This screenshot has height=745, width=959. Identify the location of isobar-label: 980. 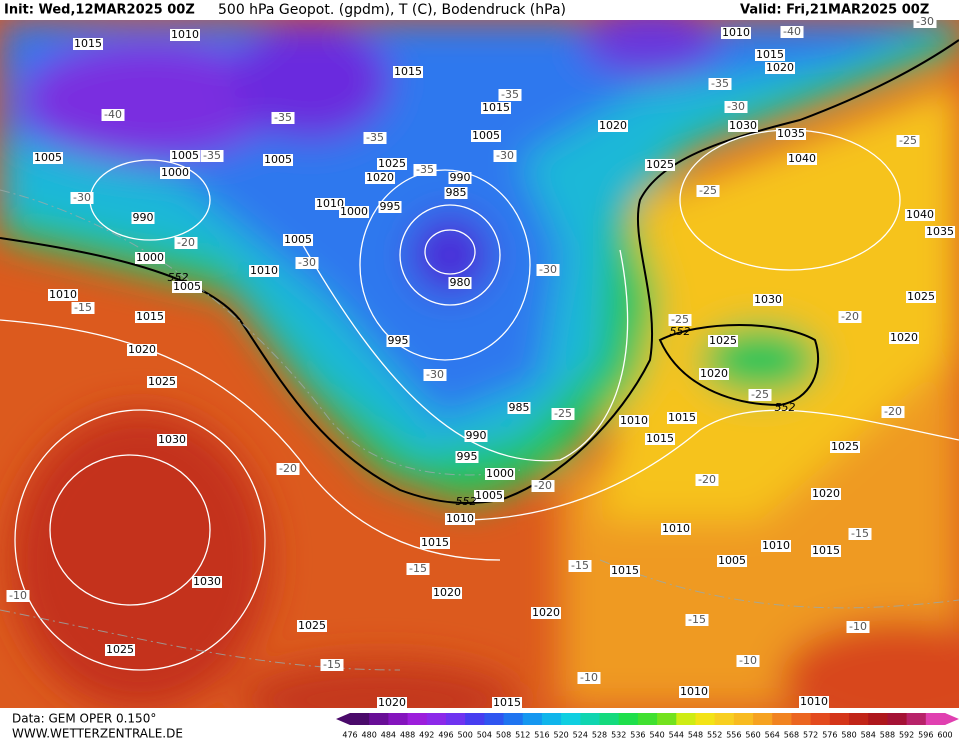
(460, 282).